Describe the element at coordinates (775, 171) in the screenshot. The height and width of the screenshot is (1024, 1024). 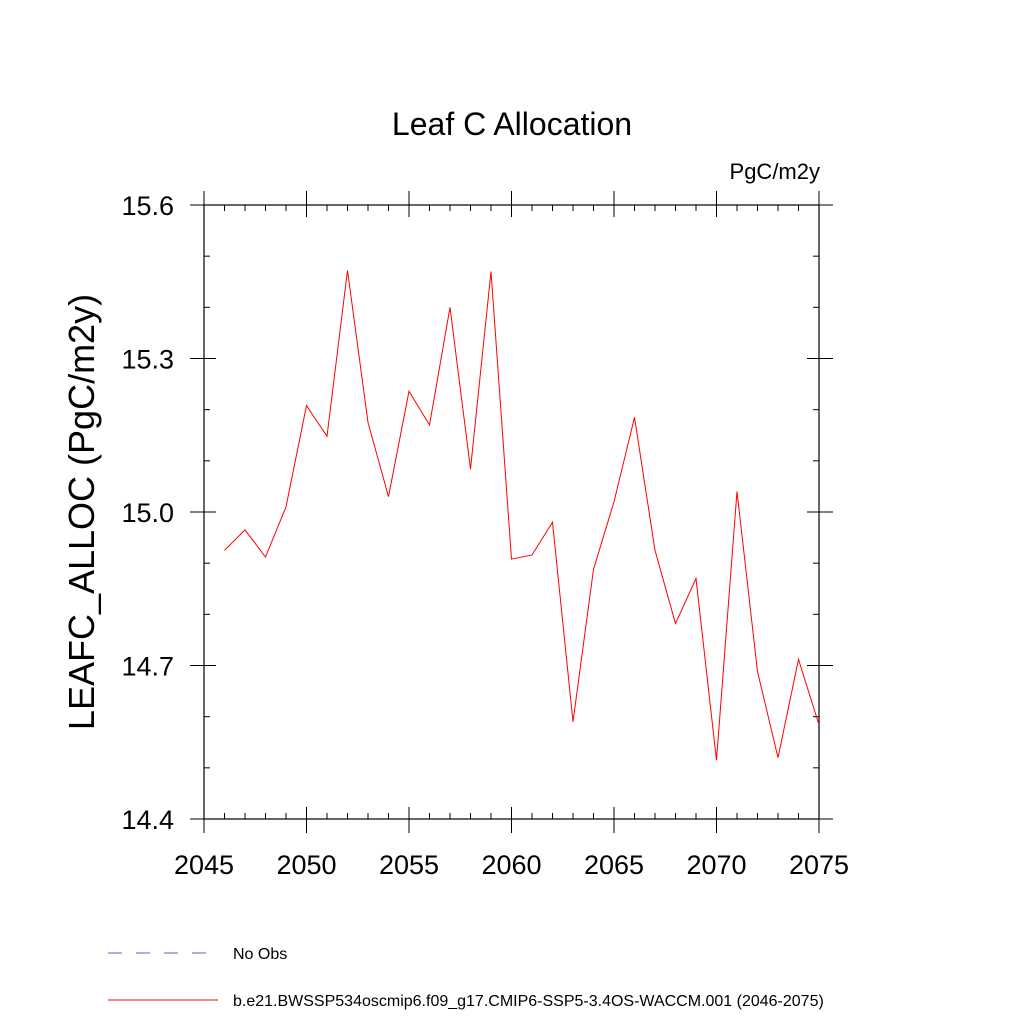
I see `units-label: PgC/m2y` at that location.